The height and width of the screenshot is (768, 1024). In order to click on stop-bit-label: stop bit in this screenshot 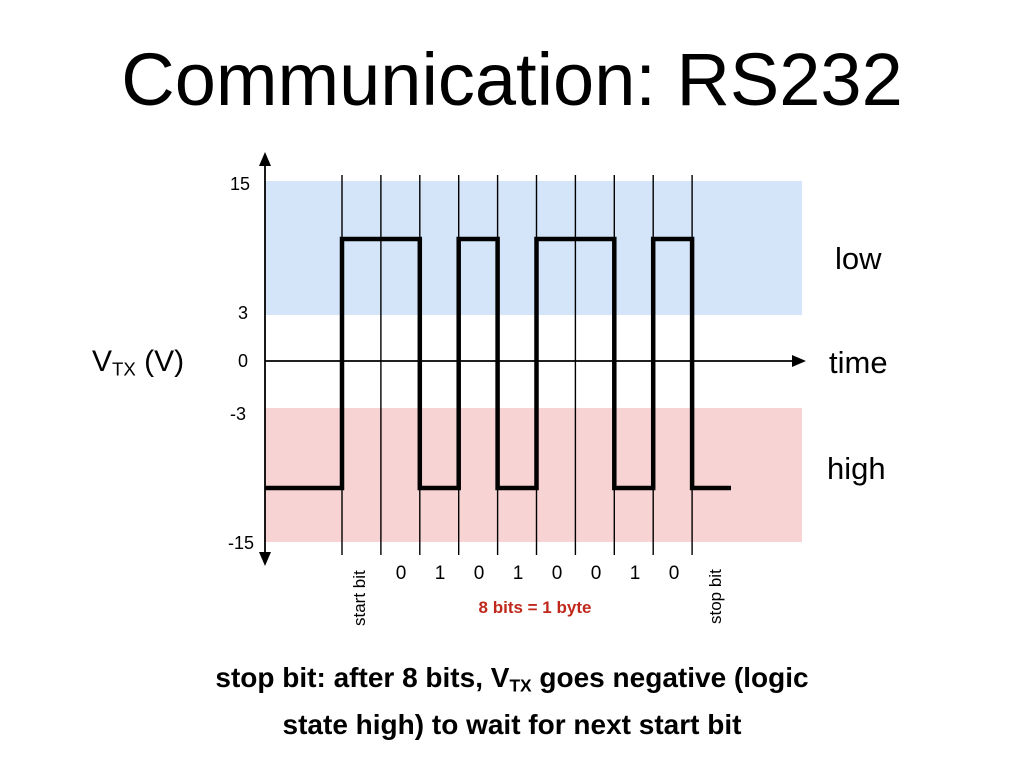, I will do `click(715, 596)`.